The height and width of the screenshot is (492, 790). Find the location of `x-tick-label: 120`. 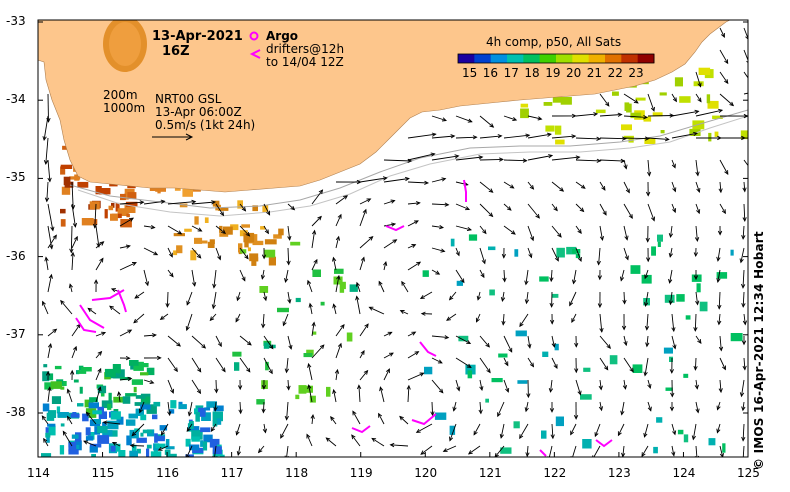

x-tick-label: 120 is located at coordinates (426, 473).